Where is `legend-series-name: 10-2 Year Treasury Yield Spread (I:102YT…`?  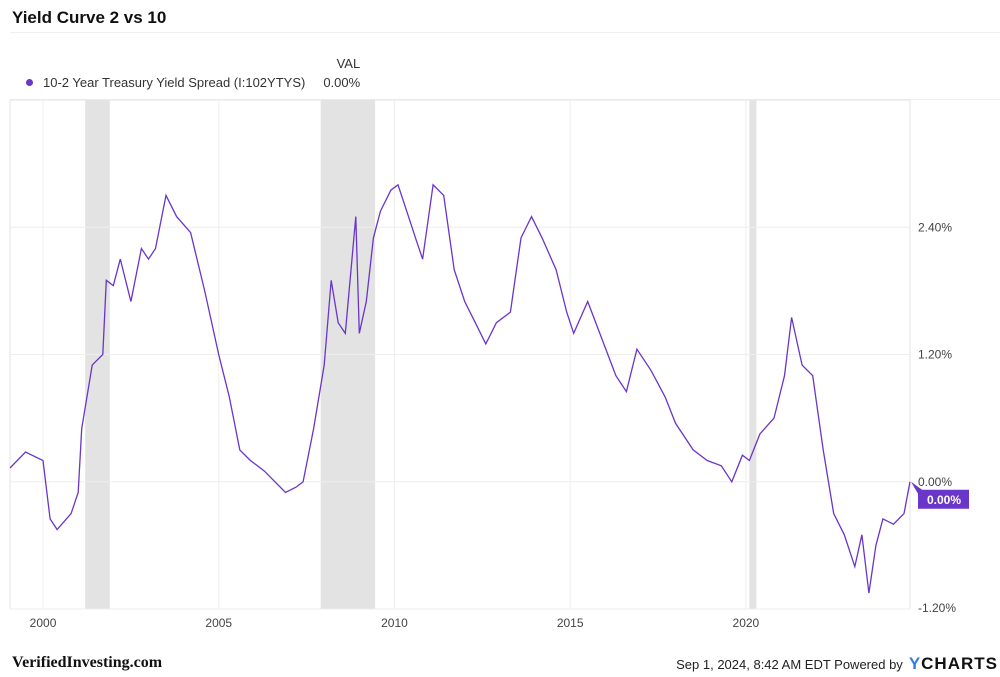 legend-series-name: 10-2 Year Treasury Yield Spread (I:102YT… is located at coordinates (174, 82).